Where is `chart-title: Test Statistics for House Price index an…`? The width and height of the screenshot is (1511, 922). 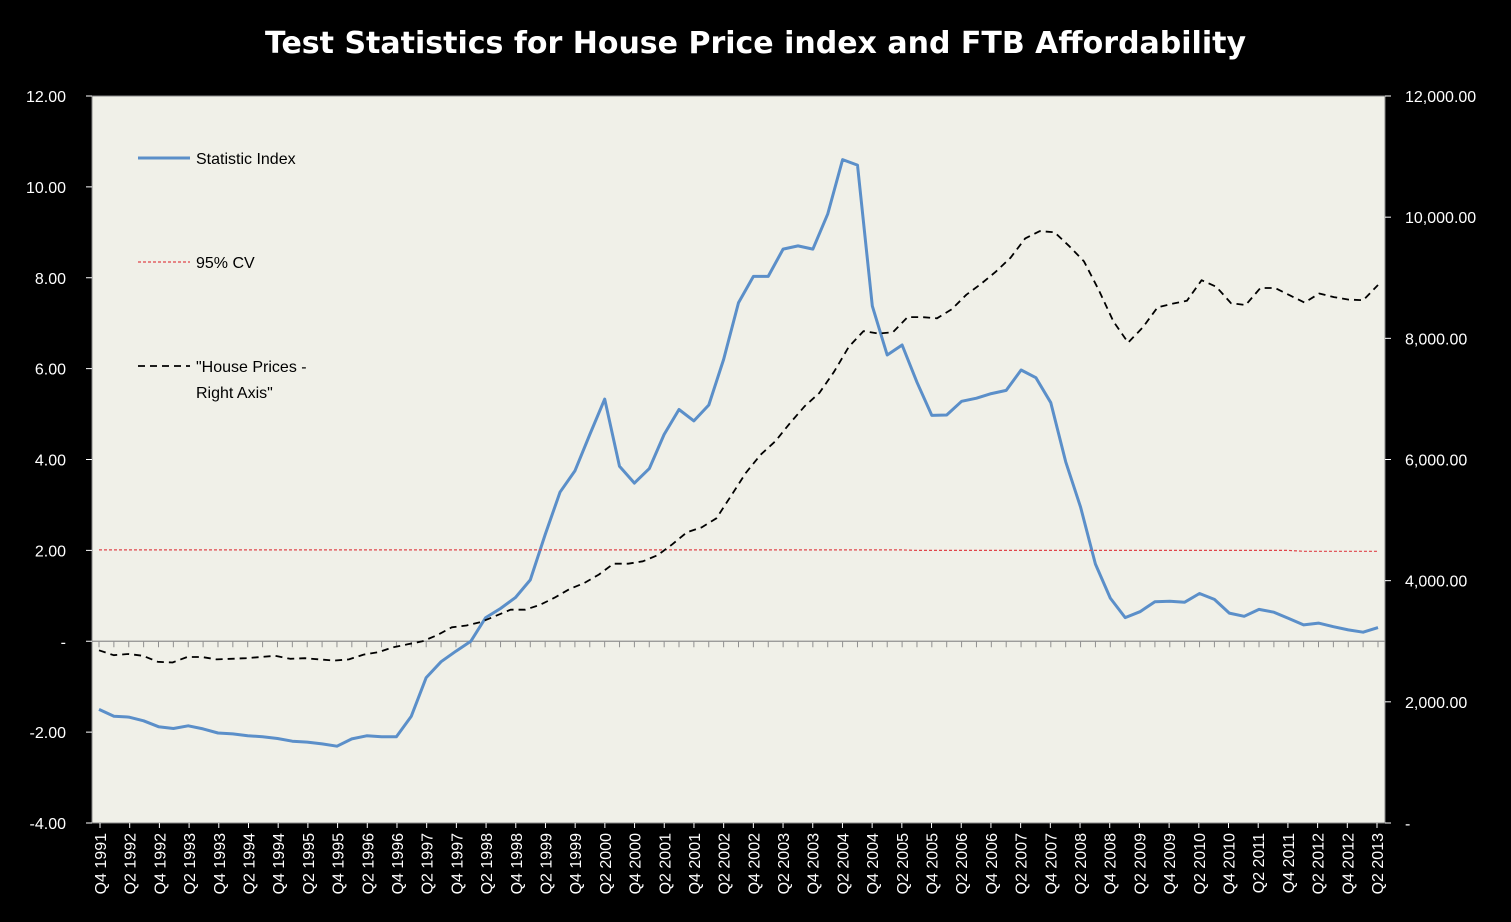
chart-title: Test Statistics for House Price index an… is located at coordinates (755, 43).